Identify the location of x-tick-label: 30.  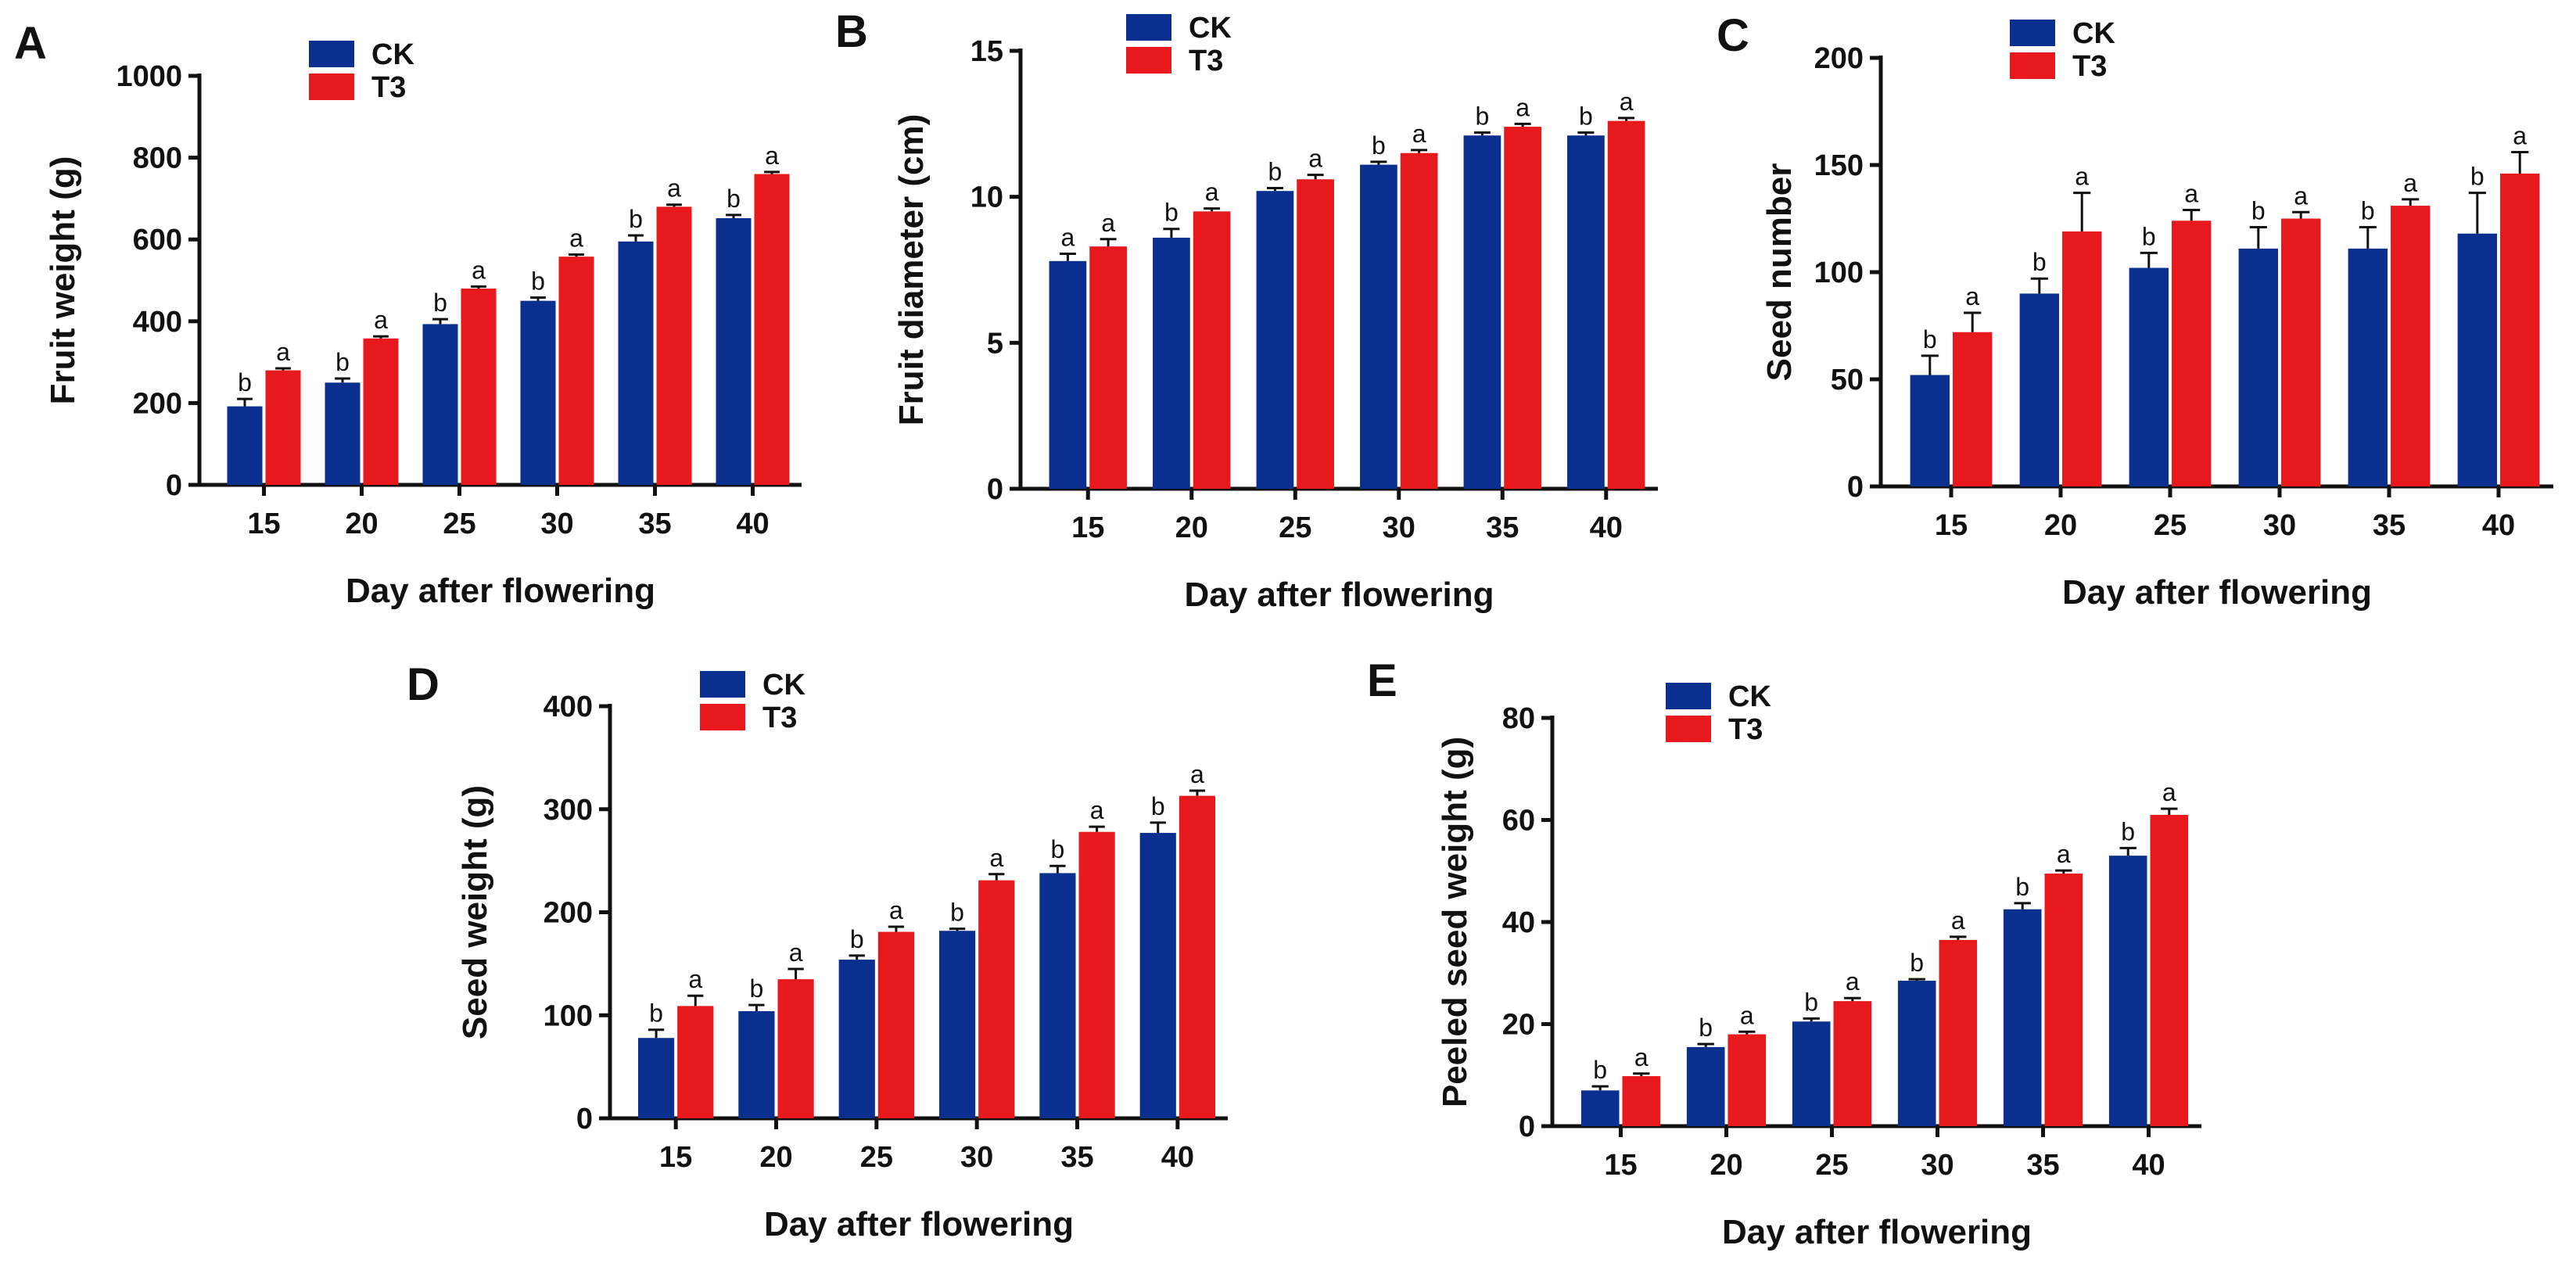
(2279, 525).